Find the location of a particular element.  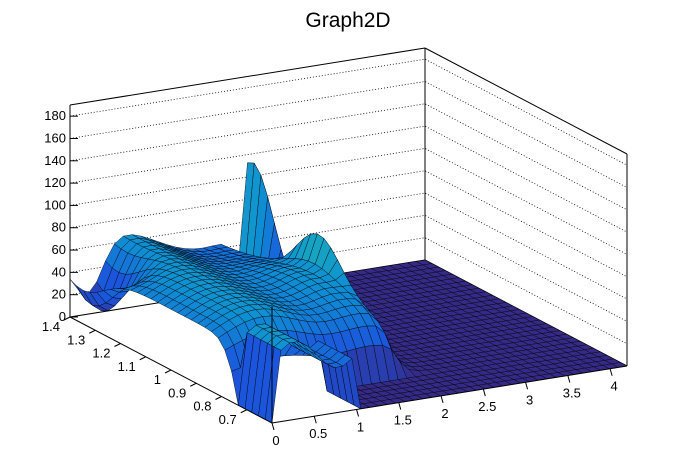

y-tick-label: 1 is located at coordinates (157, 379).